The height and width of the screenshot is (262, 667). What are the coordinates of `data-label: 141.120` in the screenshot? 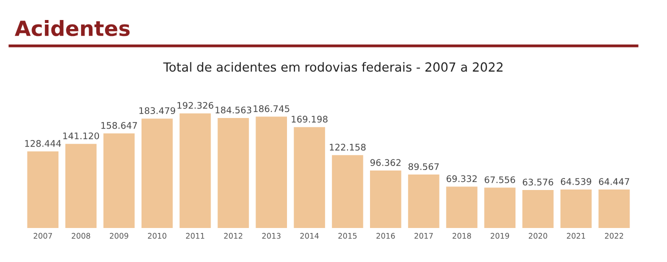 It's located at (81, 136).